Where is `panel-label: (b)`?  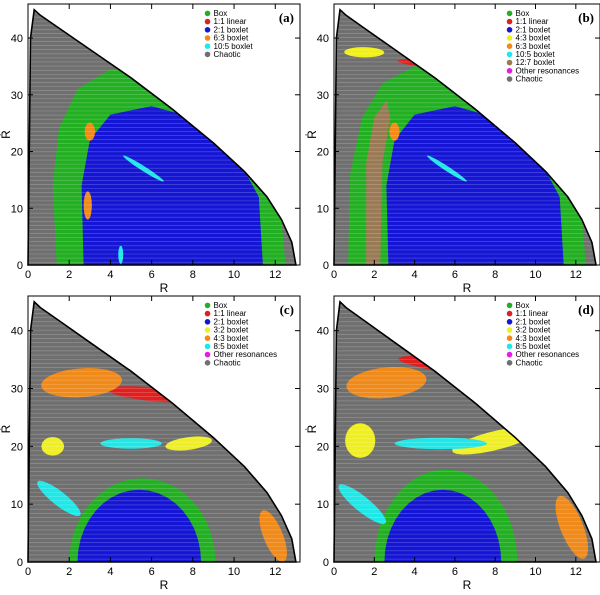
panel-label: (b) is located at coordinates (586, 17).